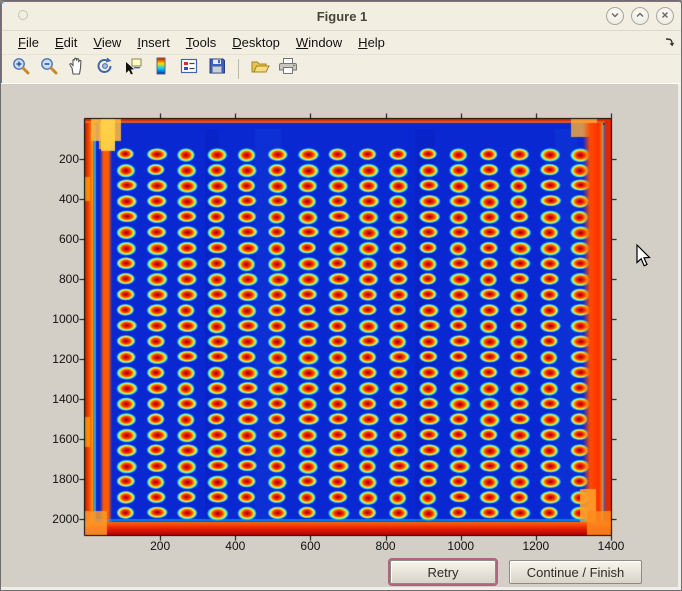 The height and width of the screenshot is (591, 682). What do you see at coordinates (201, 42) in the screenshot?
I see `menu-tools: Tools` at bounding box center [201, 42].